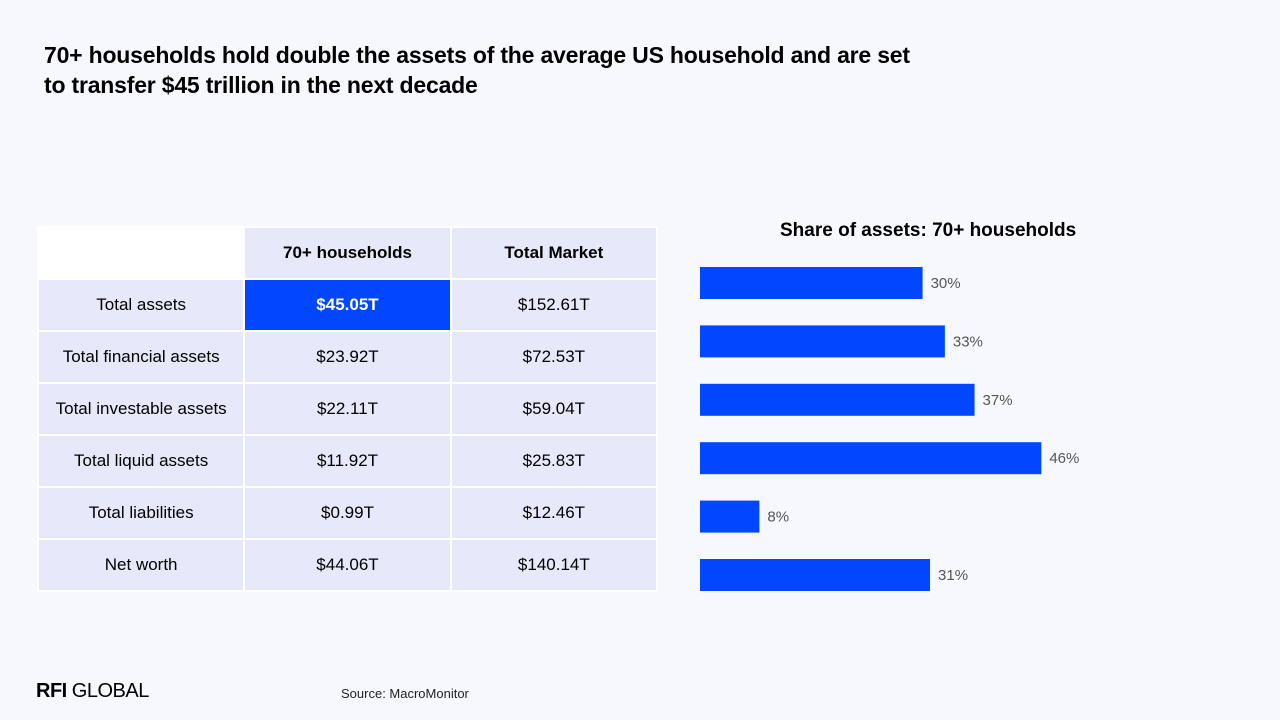 Image resolution: width=1280 pixels, height=720 pixels. I want to click on row-label: Total liabilities, so click(141, 513).